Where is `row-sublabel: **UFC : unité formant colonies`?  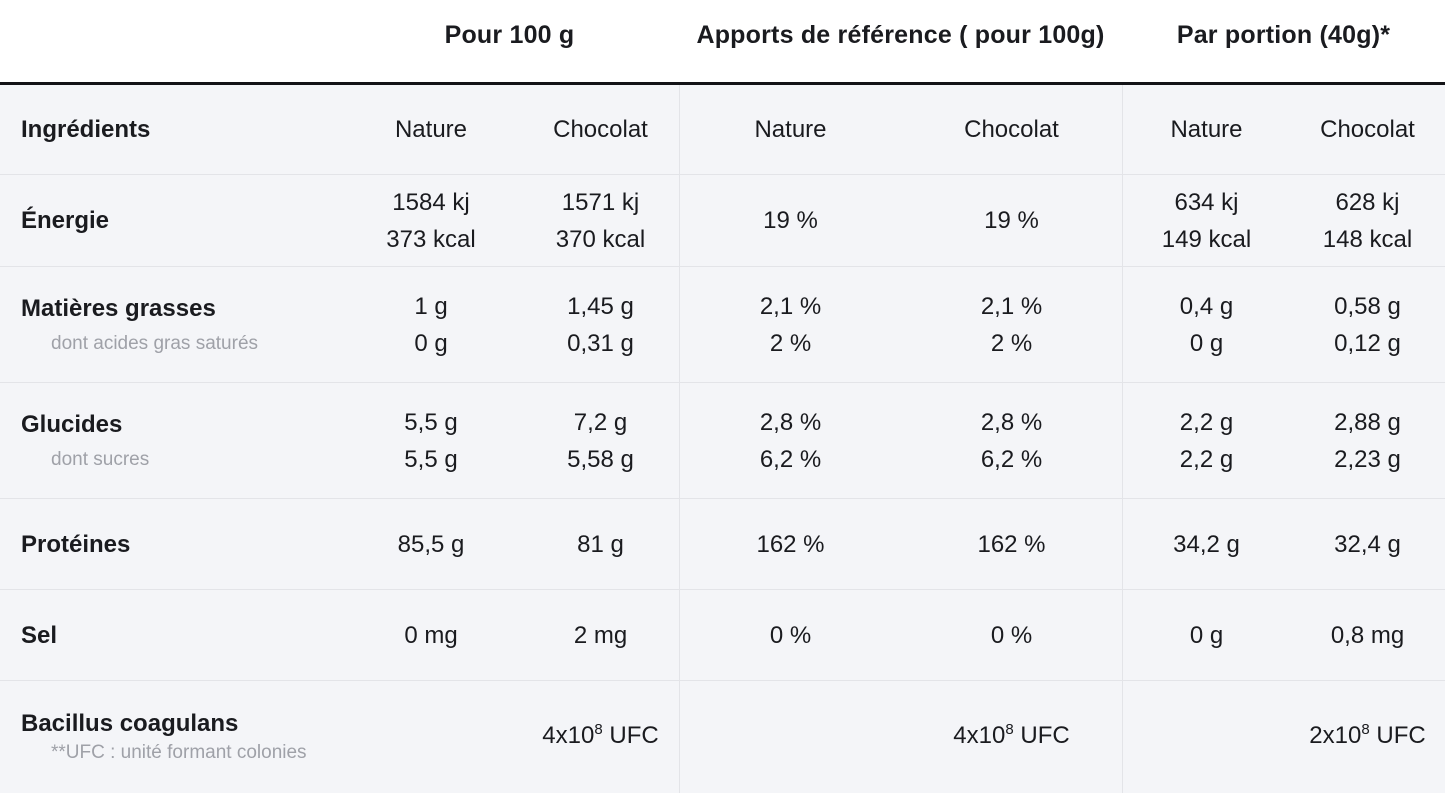 row-sublabel: **UFC : unité formant colonies is located at coordinates (179, 752).